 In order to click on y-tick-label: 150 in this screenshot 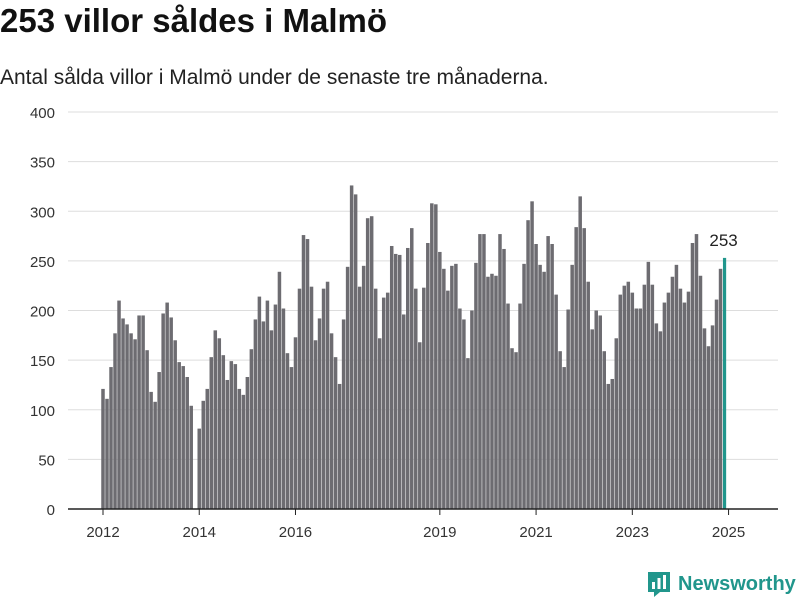, I will do `click(42, 361)`.